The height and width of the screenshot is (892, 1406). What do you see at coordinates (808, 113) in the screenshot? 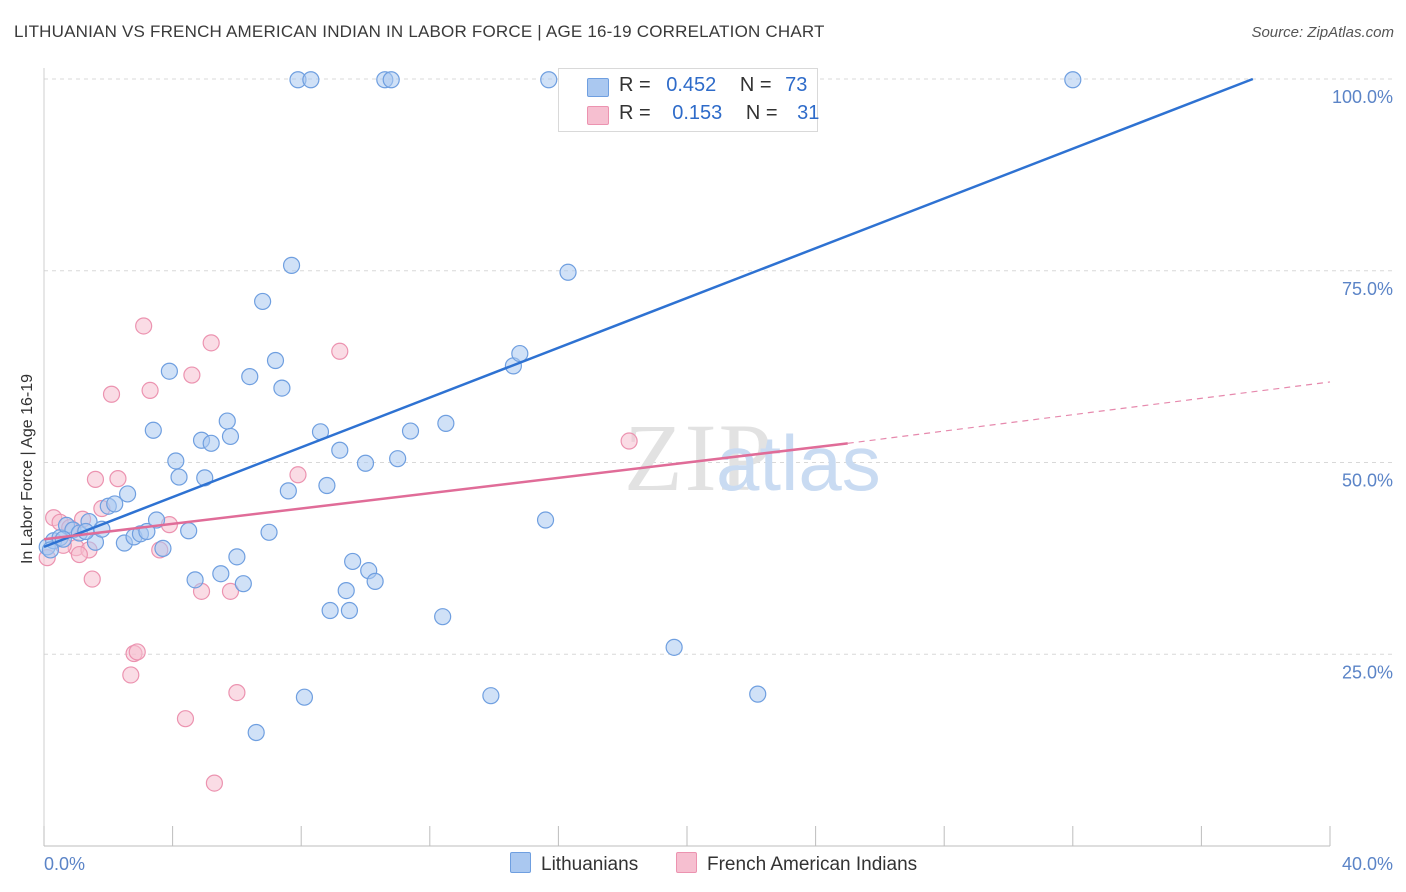
I see `legend-n-value: 31` at bounding box center [808, 113].